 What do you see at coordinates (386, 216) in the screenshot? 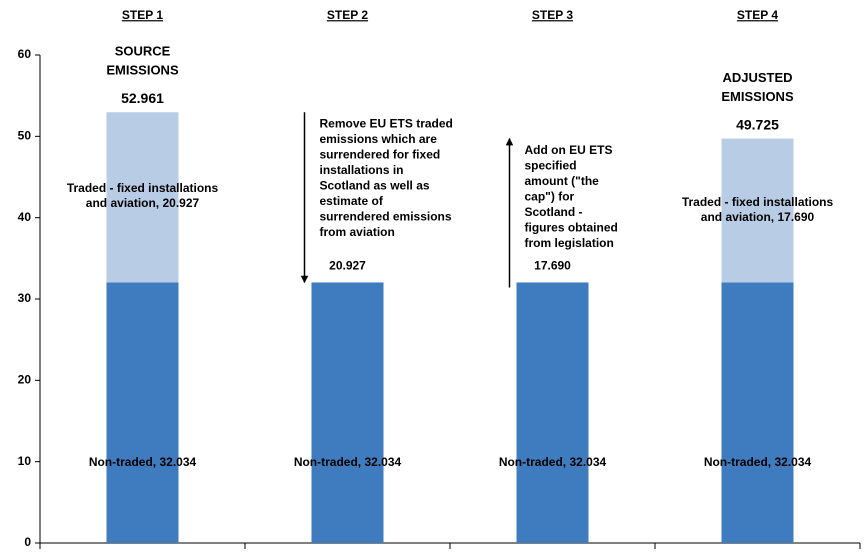
I see `change-note: surrendered emissions` at bounding box center [386, 216].